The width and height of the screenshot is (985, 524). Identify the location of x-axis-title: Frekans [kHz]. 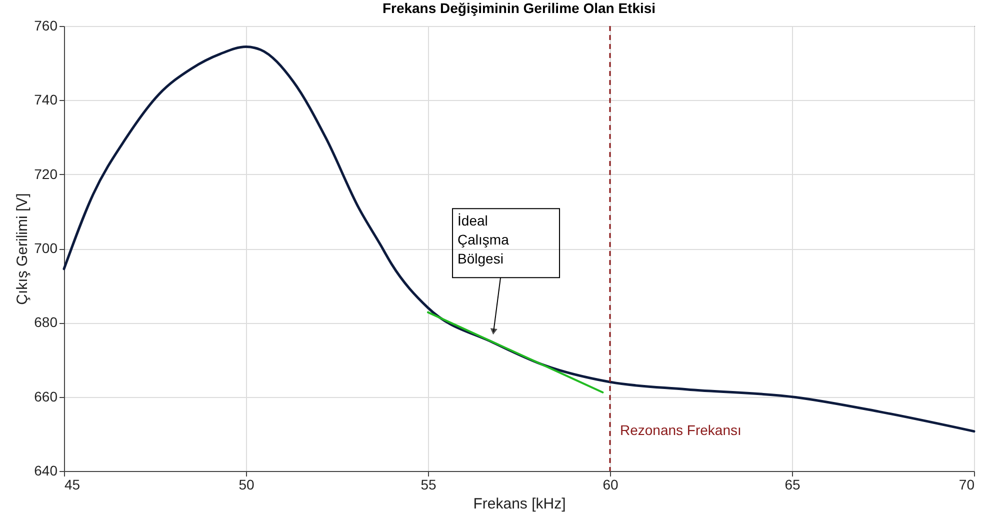
(519, 504).